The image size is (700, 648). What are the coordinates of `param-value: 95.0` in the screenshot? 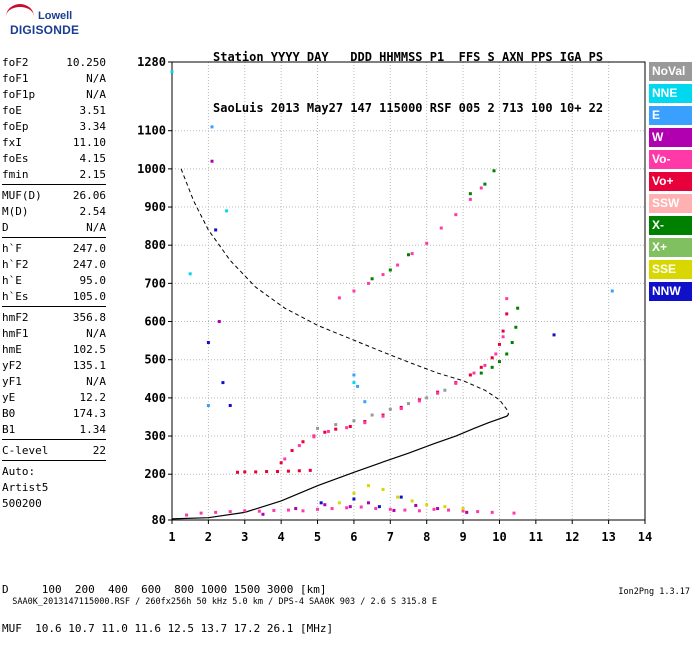 It's located at (93, 280).